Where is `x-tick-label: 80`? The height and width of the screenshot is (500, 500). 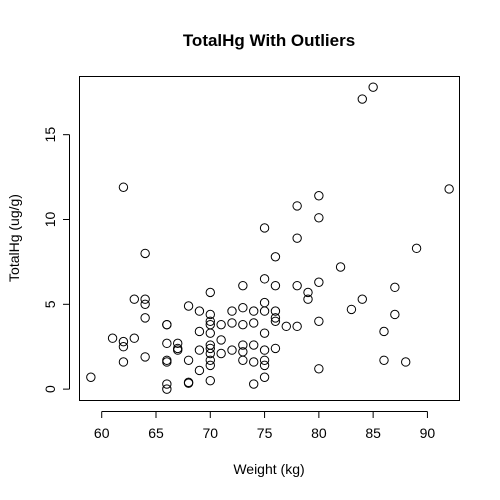
x-tick-label: 80 is located at coordinates (319, 433).